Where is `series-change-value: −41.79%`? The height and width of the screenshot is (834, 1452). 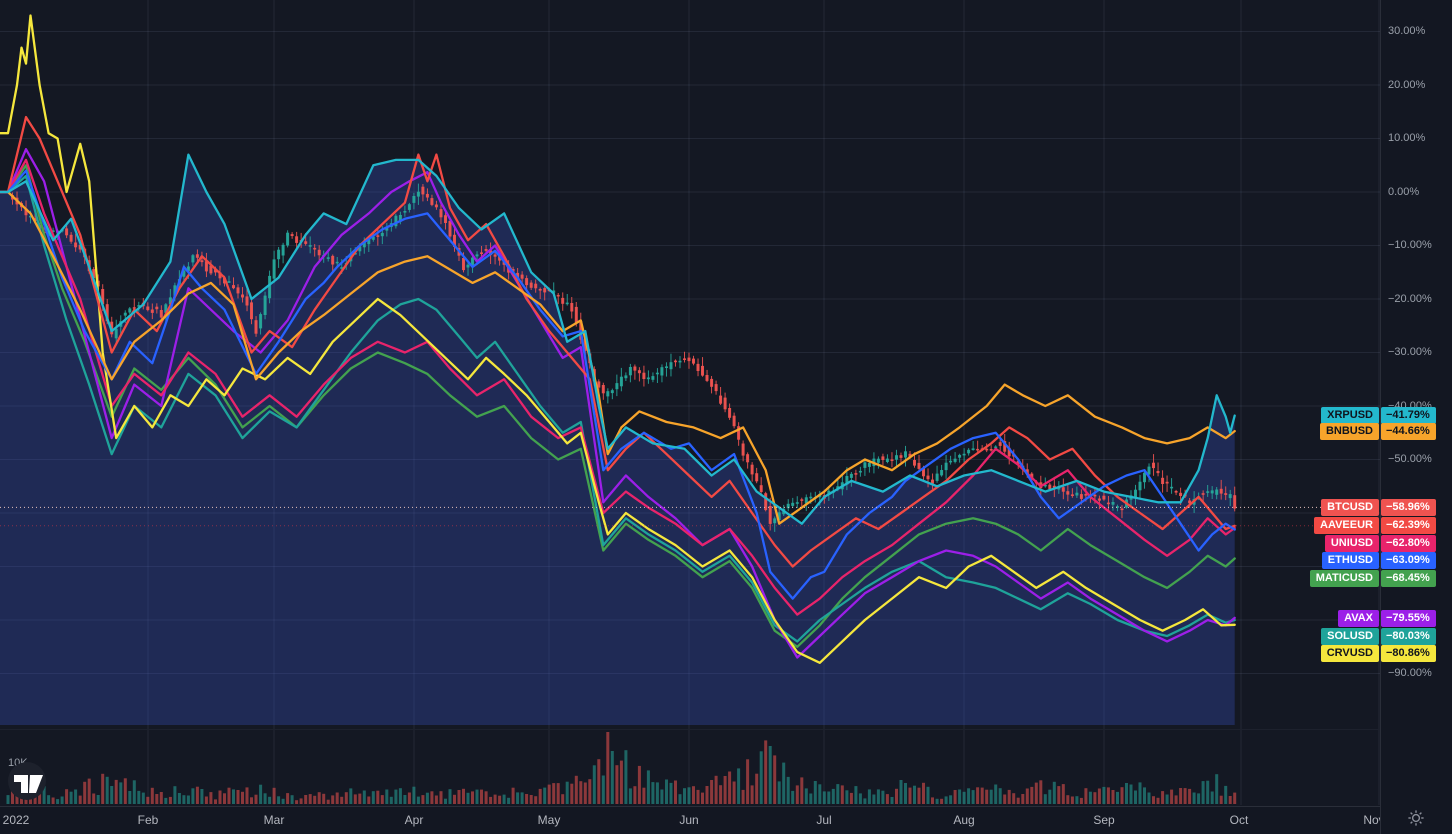 series-change-value: −41.79% is located at coordinates (1408, 415).